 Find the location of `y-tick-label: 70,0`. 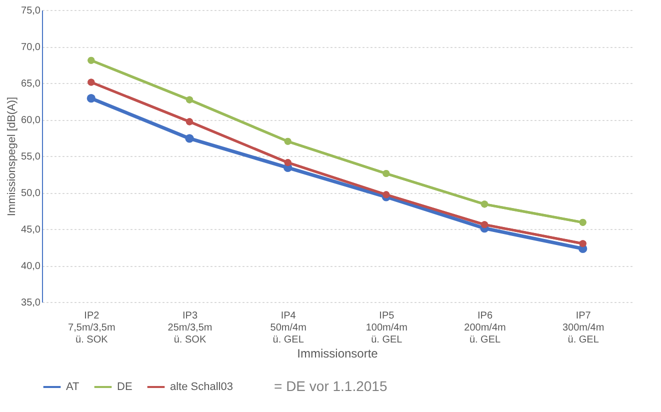

y-tick-label: 70,0 is located at coordinates (31, 47).